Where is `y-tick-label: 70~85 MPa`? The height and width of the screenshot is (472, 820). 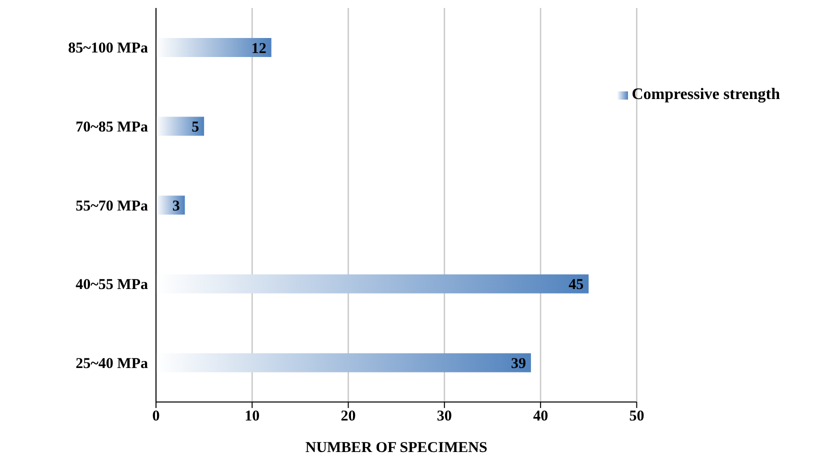 y-tick-label: 70~85 MPa is located at coordinates (112, 128).